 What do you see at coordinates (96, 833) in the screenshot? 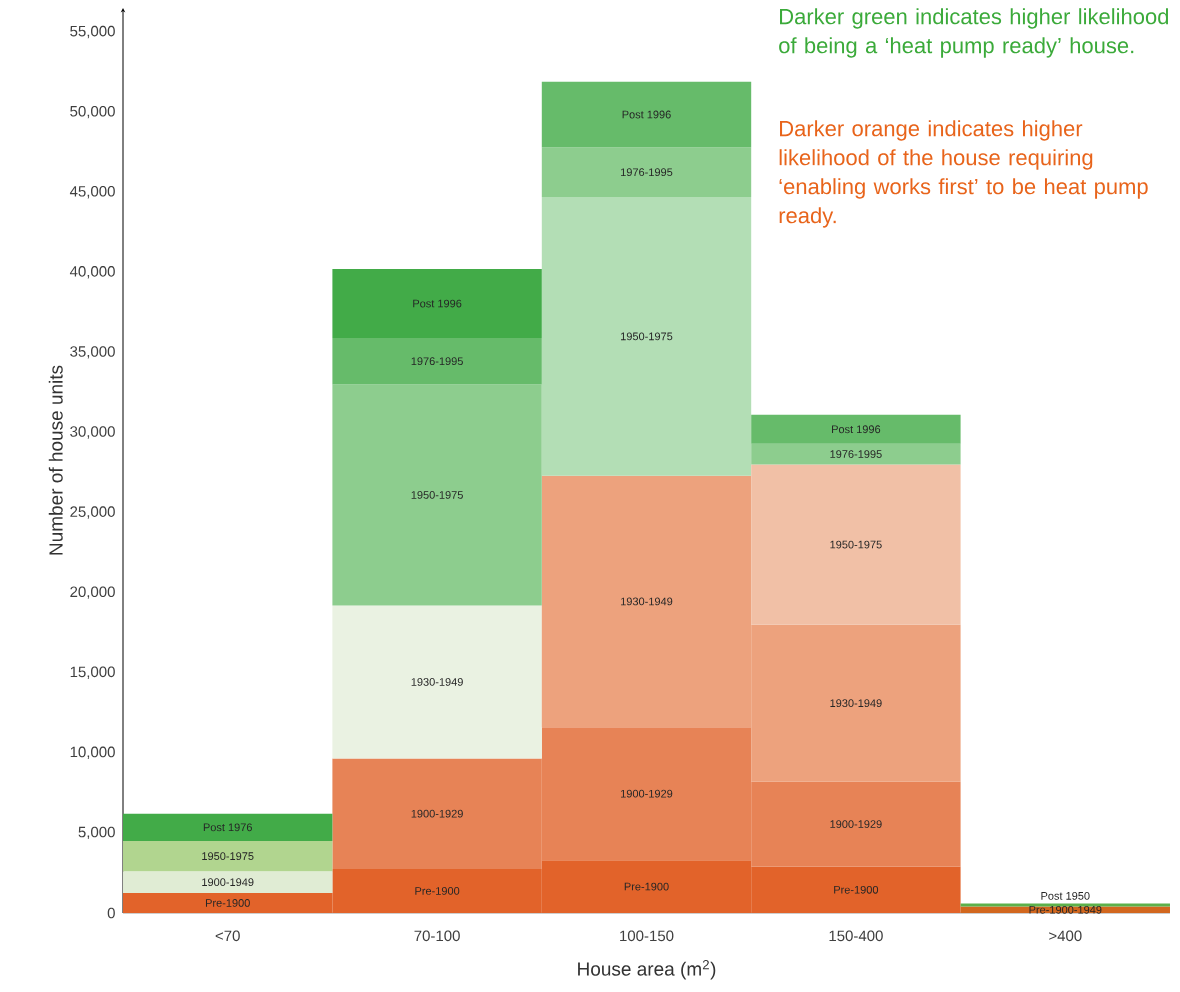
I see `y-tick-label: 5,000` at bounding box center [96, 833].